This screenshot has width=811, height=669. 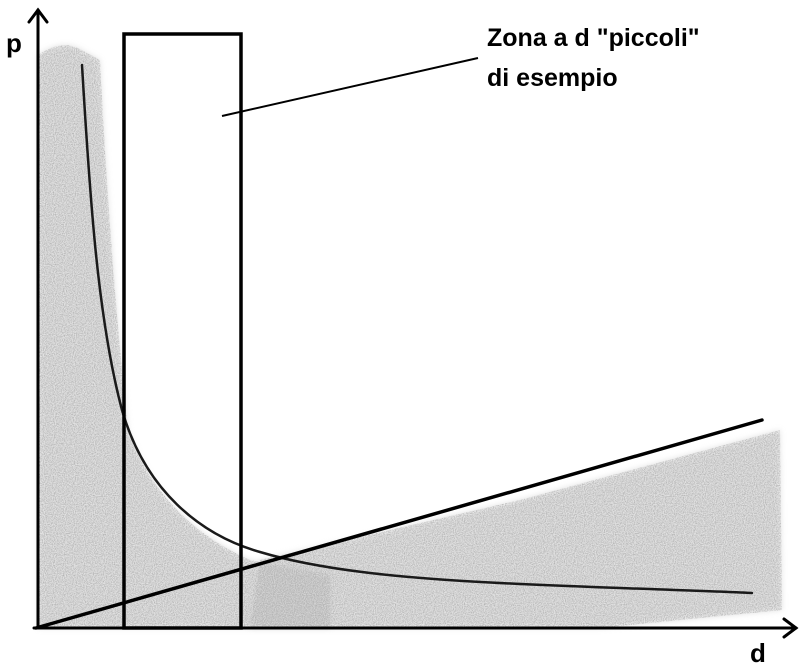 I want to click on small-d-zone-rectangle, so click(x=182, y=331).